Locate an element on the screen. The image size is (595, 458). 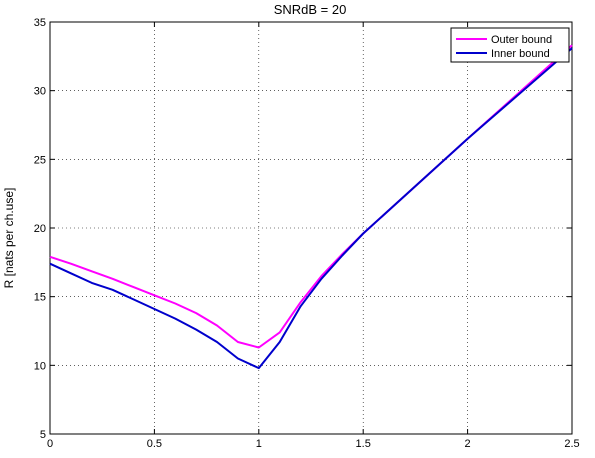
x-tick-label: 0.5 is located at coordinates (154, 444).